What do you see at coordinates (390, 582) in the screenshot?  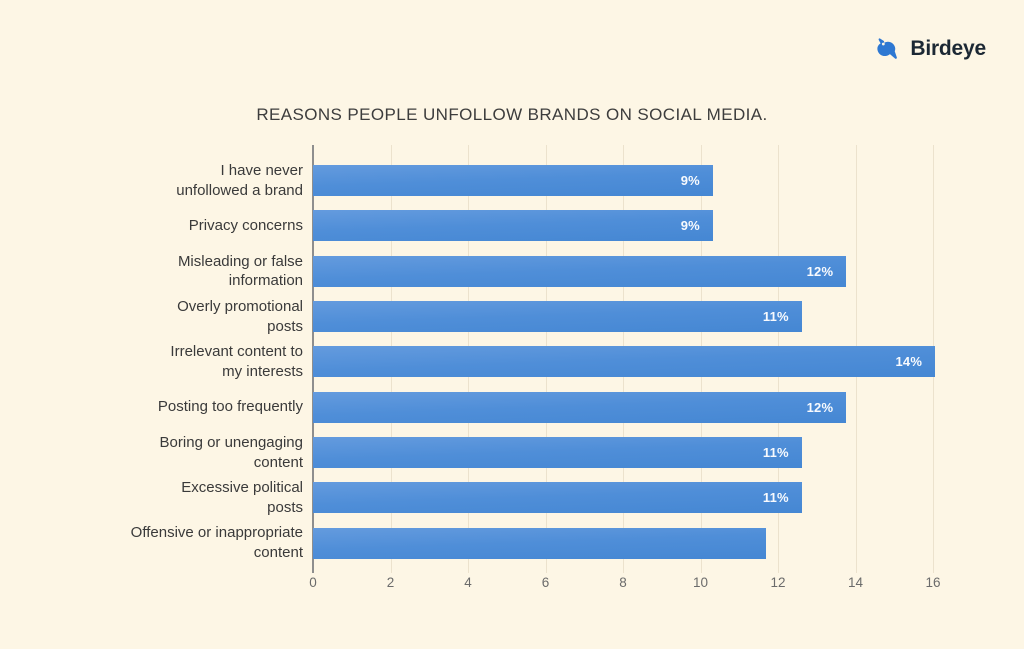 I see `x-axis-tick-label: 2` at bounding box center [390, 582].